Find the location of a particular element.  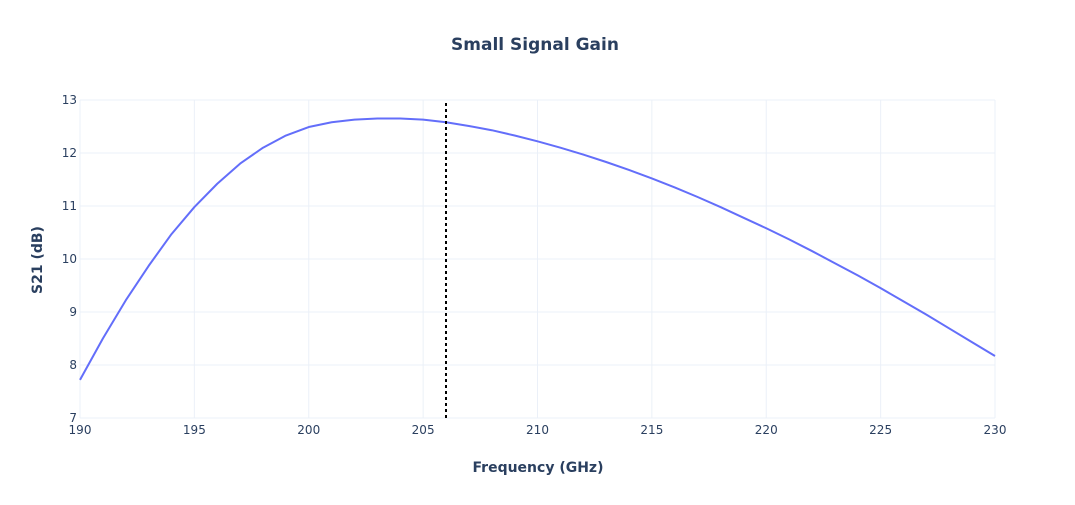

x-tick-label: 220 is located at coordinates (766, 430).